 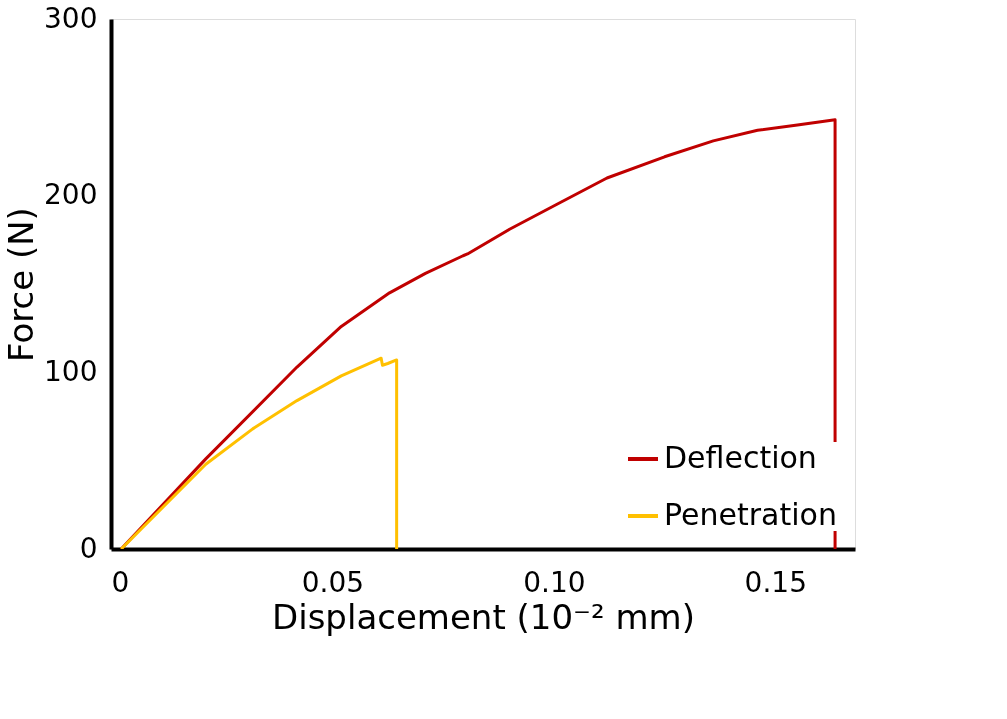 I want to click on x-tick-label: 0.05, so click(x=333, y=582).